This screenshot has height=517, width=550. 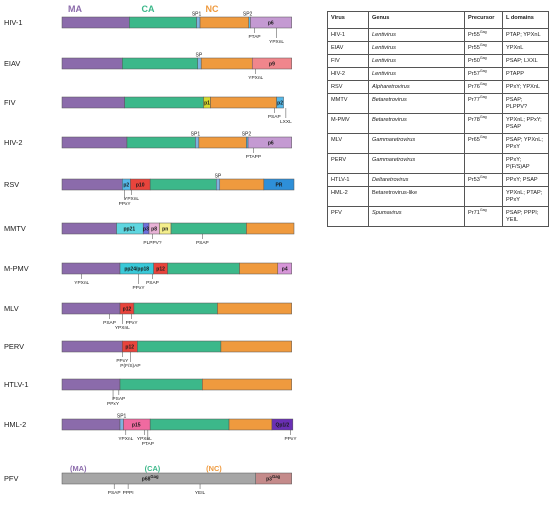 I want to click on virus-cell: PERV, so click(x=348, y=163).